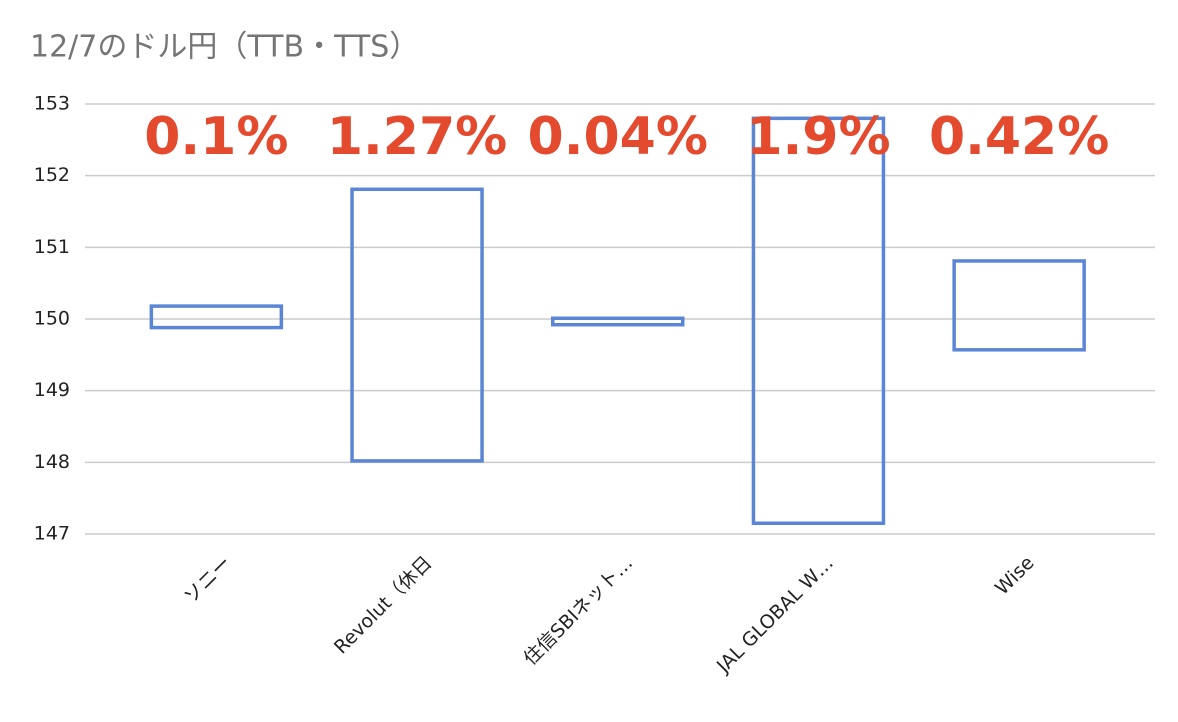 This screenshot has height=722, width=1178. I want to click on y-tick-label: 151, so click(52, 247).